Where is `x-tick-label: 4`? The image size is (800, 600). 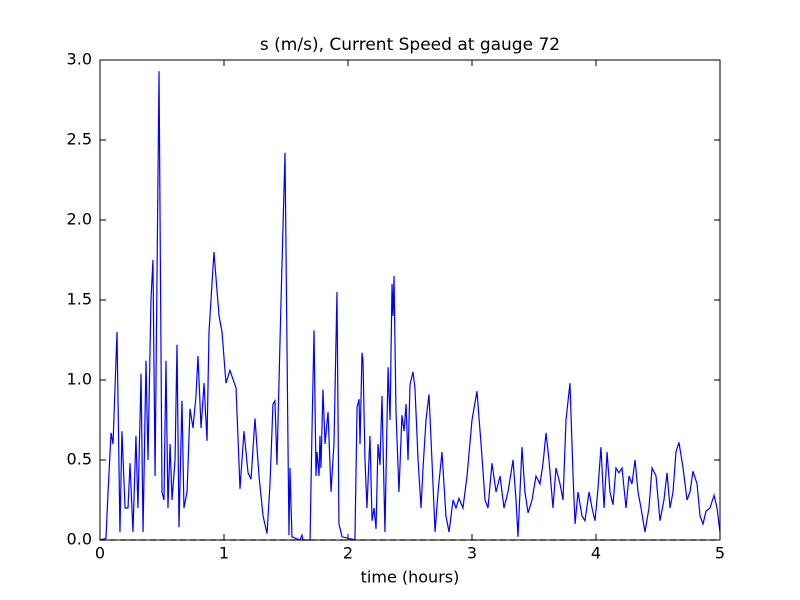 x-tick-label: 4 is located at coordinates (596, 553).